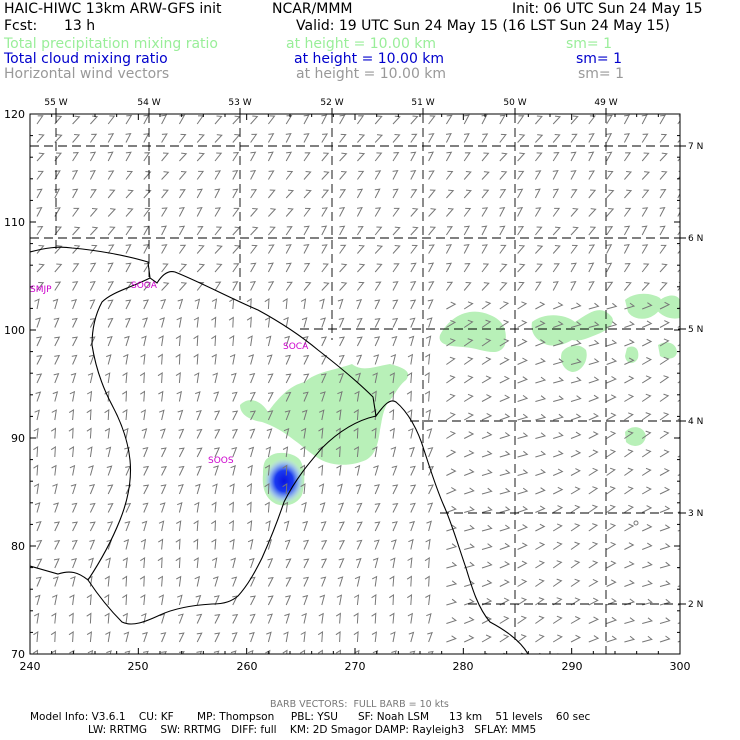  What do you see at coordinates (572, 666) in the screenshot?
I see `x-tick-label: 290` at bounding box center [572, 666].